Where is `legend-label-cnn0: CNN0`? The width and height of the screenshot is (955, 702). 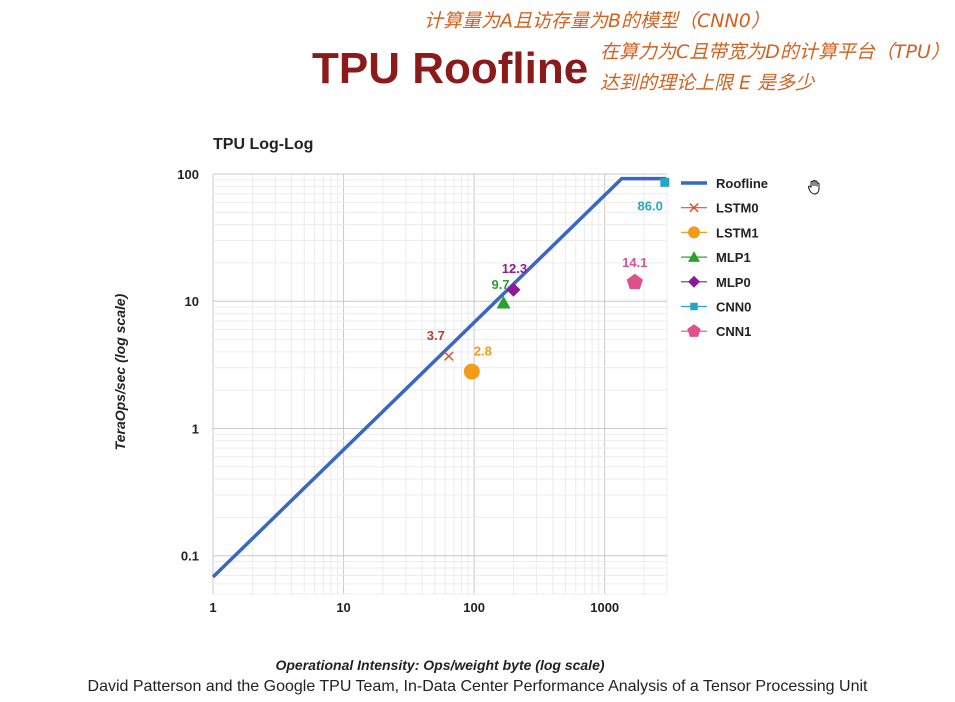 legend-label-cnn0: CNN0 is located at coordinates (733, 307).